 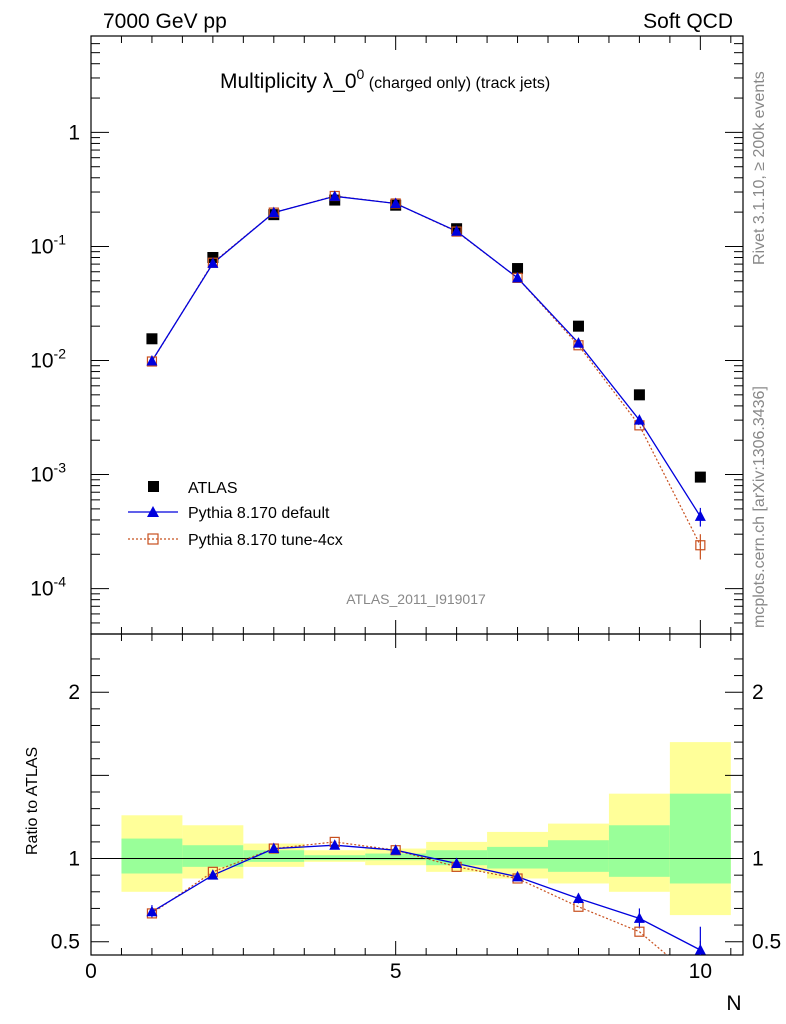 What do you see at coordinates (759, 168) in the screenshot?
I see `rivet-label: Rivet 3.1.10, ≥ 200k events` at bounding box center [759, 168].